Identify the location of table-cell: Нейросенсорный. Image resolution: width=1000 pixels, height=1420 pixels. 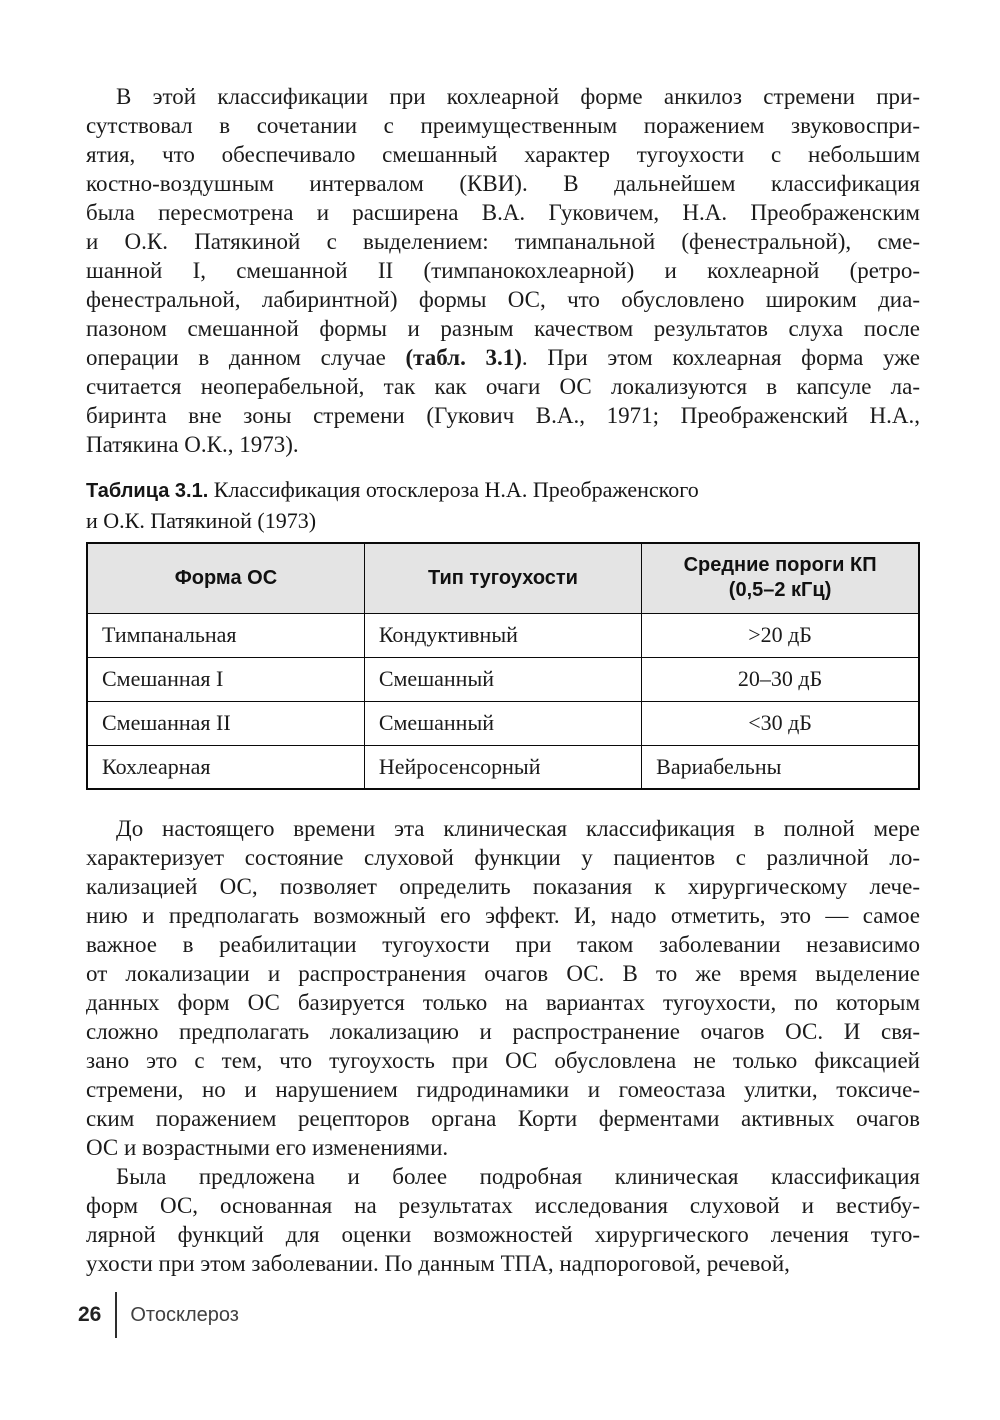
(503, 767).